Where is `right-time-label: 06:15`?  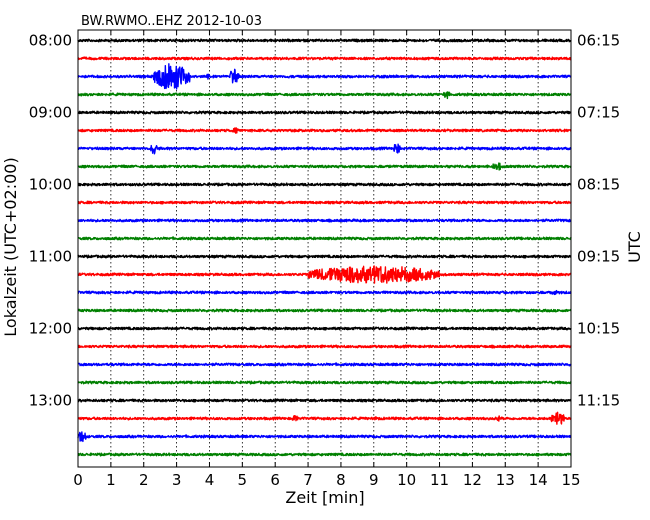 right-time-label: 06:15 is located at coordinates (598, 41).